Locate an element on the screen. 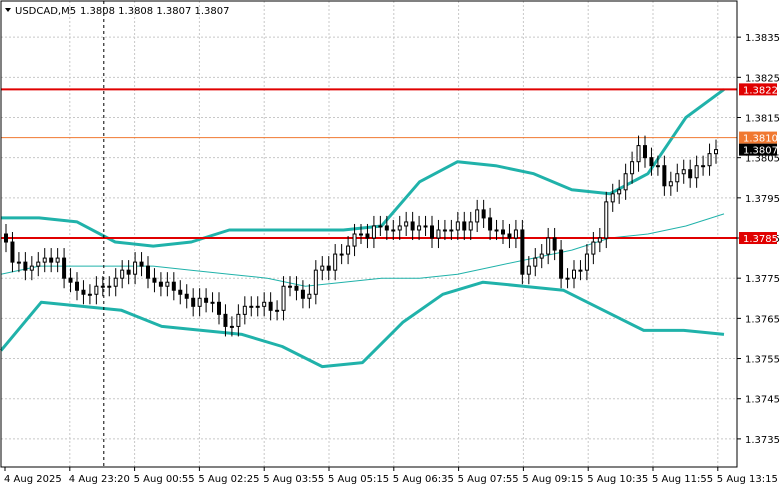  price-tick-label: 1.3805 is located at coordinates (762, 159).